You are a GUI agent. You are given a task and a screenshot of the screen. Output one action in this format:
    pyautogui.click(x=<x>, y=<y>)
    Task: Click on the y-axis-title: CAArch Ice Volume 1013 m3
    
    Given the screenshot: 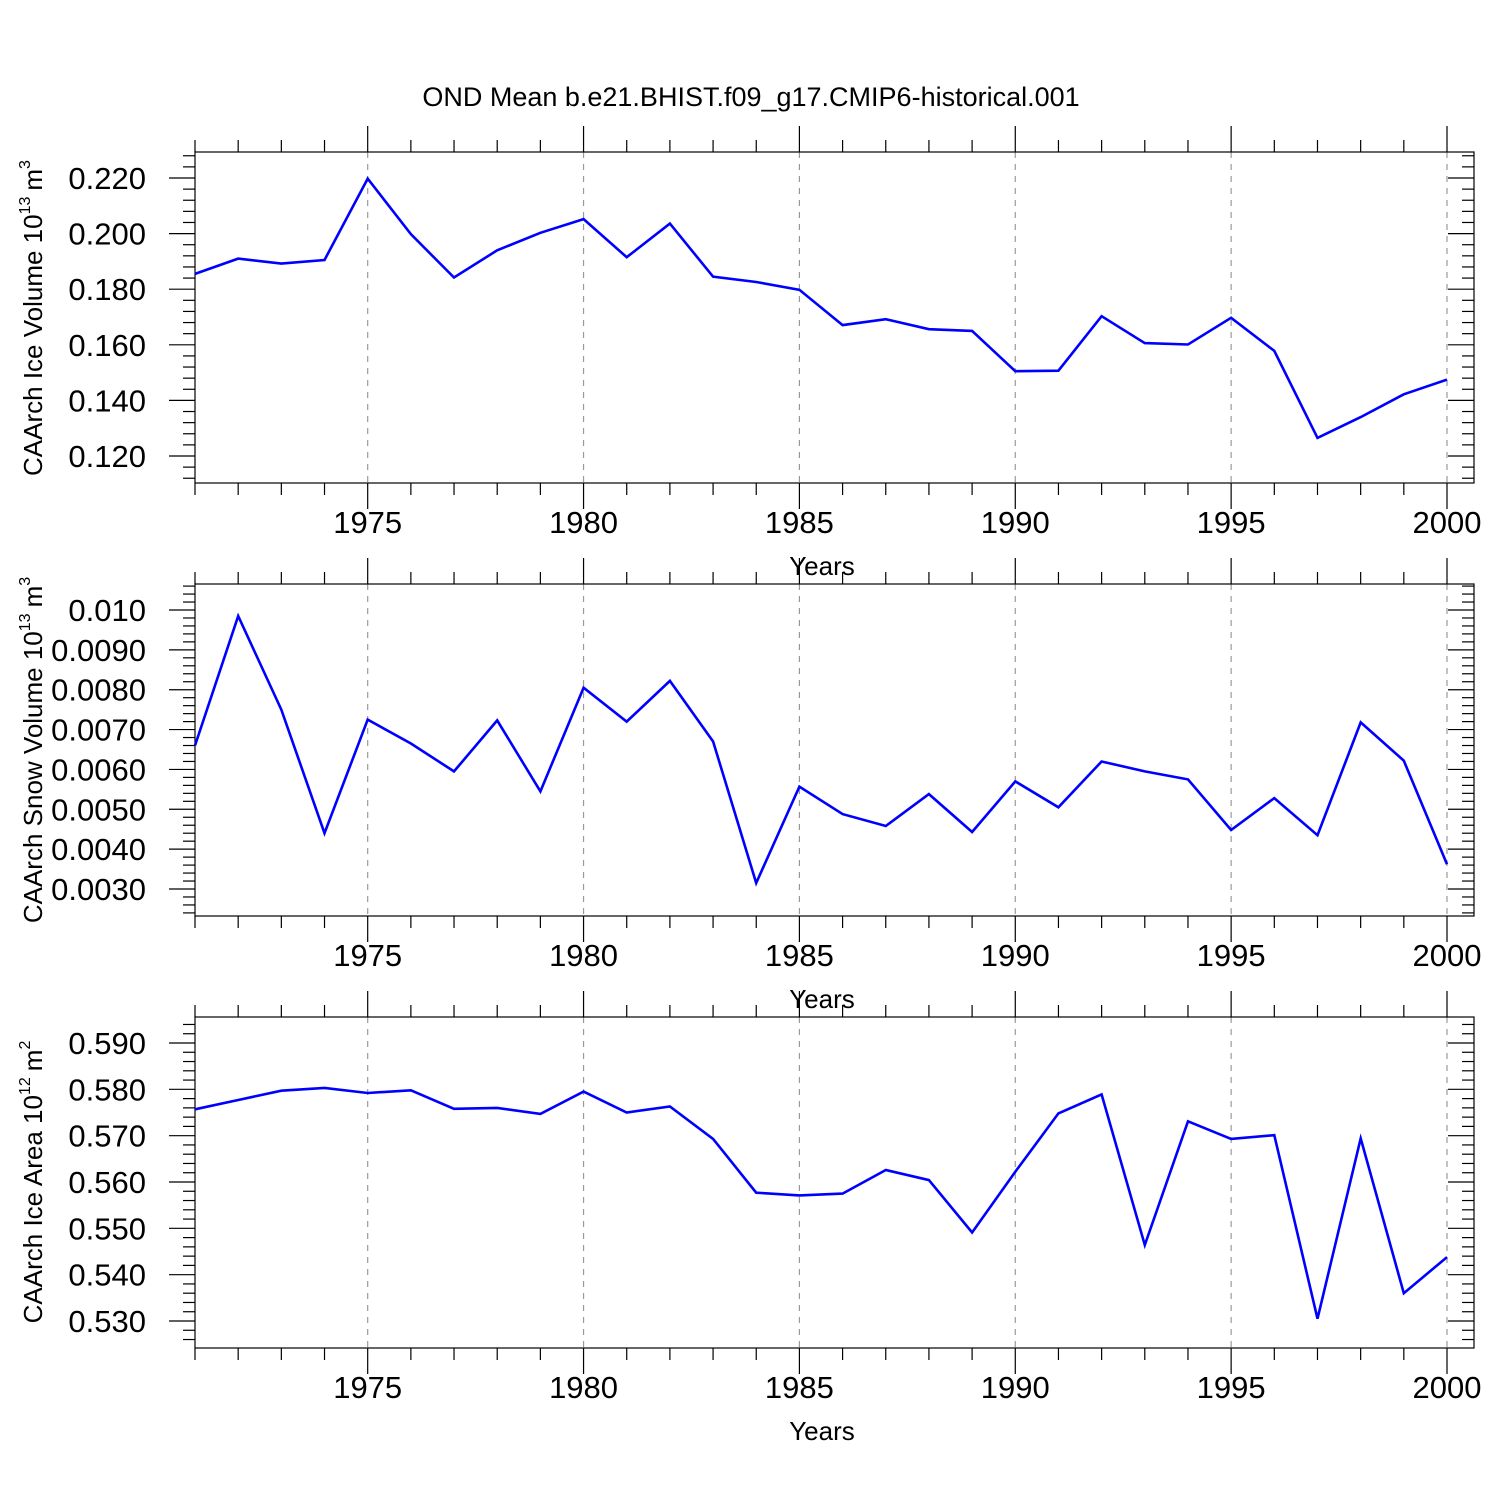 What is the action you would take?
    pyautogui.click(x=32, y=318)
    